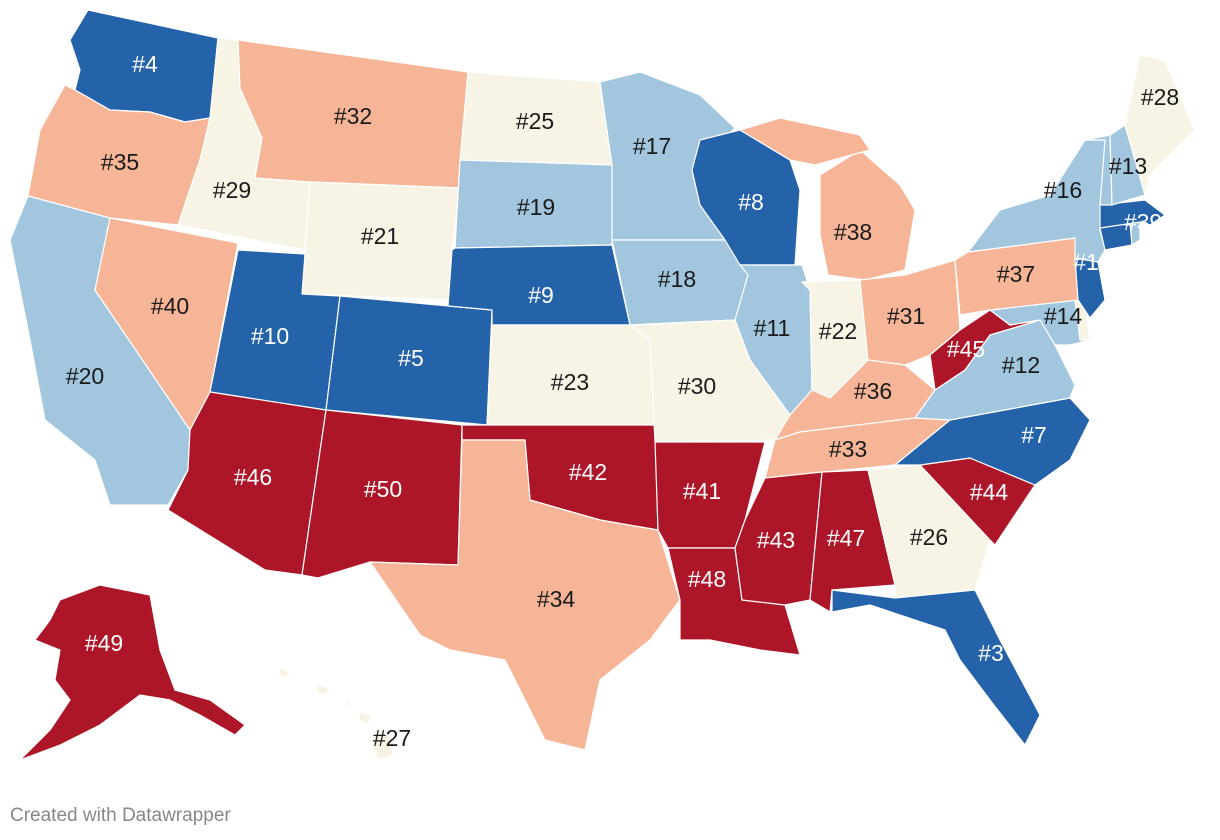 The height and width of the screenshot is (840, 1220). What do you see at coordinates (677, 279) in the screenshot?
I see `state-label-IA: #18` at bounding box center [677, 279].